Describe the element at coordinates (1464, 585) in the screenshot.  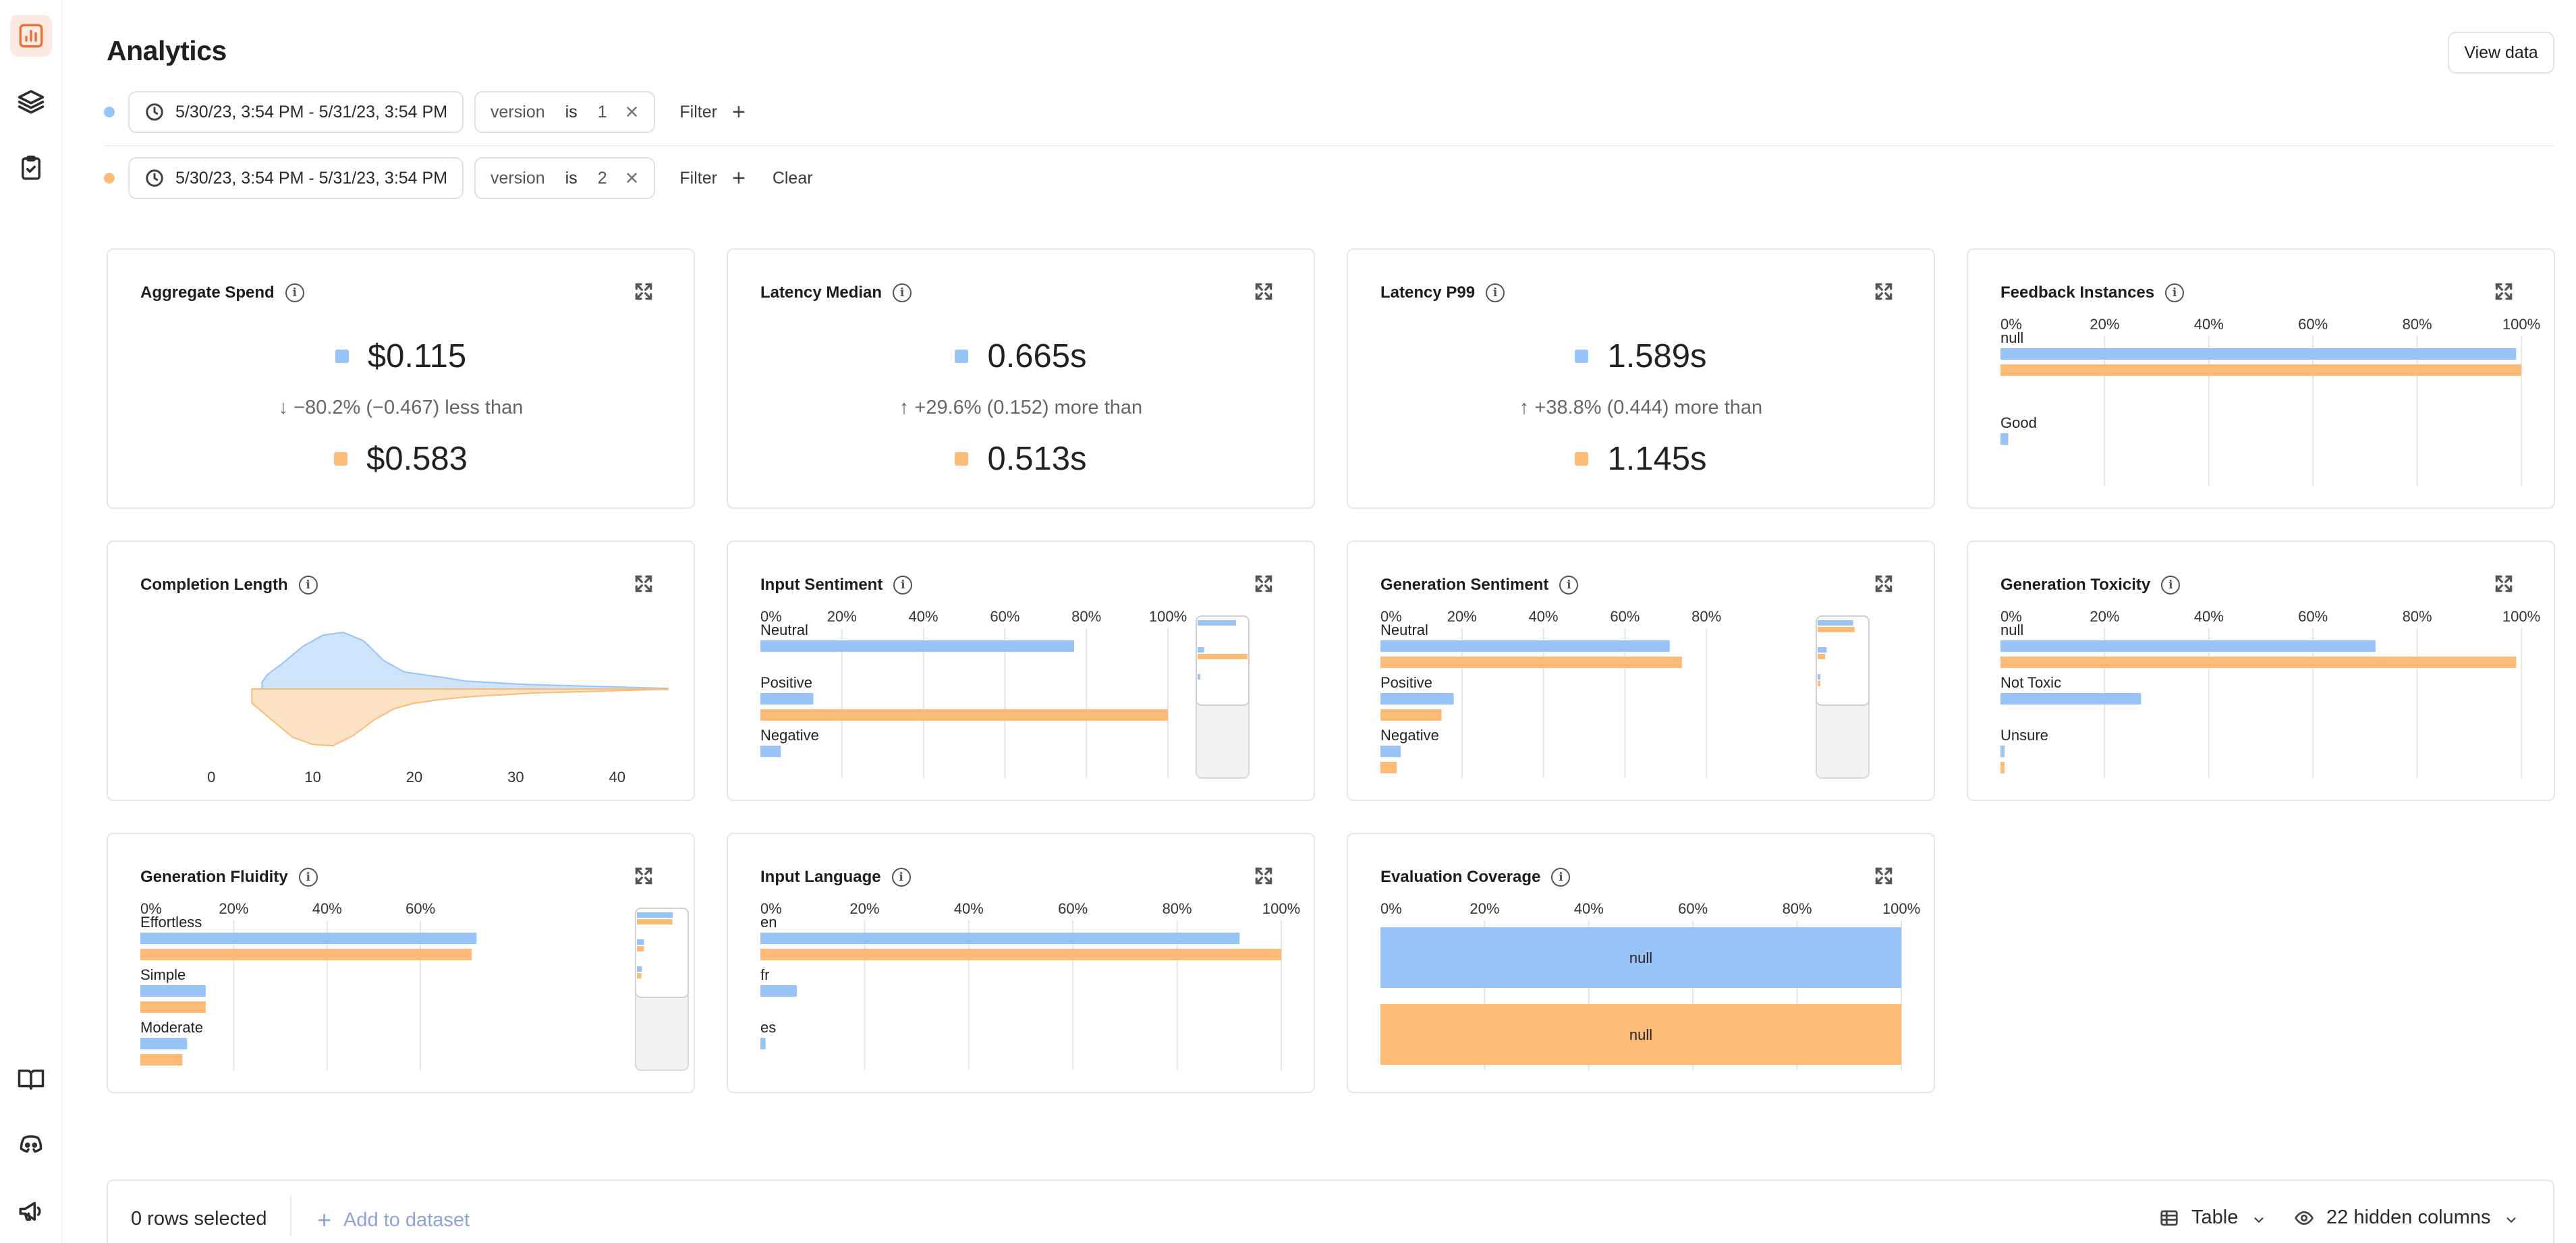
I see `card-title-text: Generation Sentiment` at that location.